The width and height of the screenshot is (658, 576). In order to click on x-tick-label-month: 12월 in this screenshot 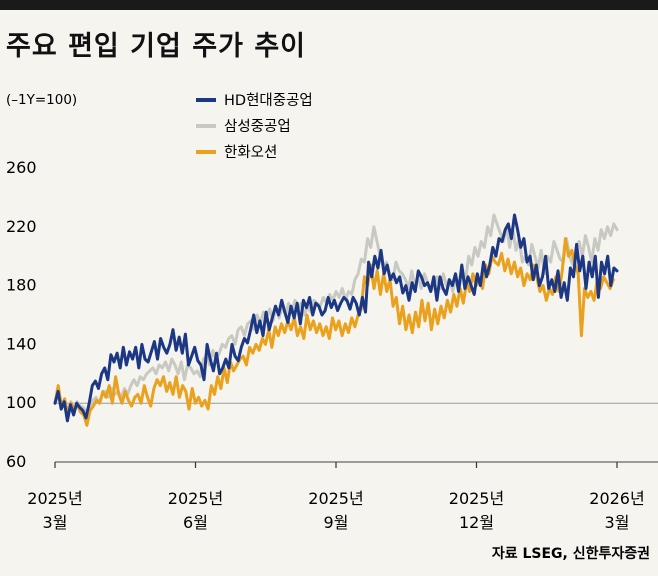, I will do `click(476, 522)`.